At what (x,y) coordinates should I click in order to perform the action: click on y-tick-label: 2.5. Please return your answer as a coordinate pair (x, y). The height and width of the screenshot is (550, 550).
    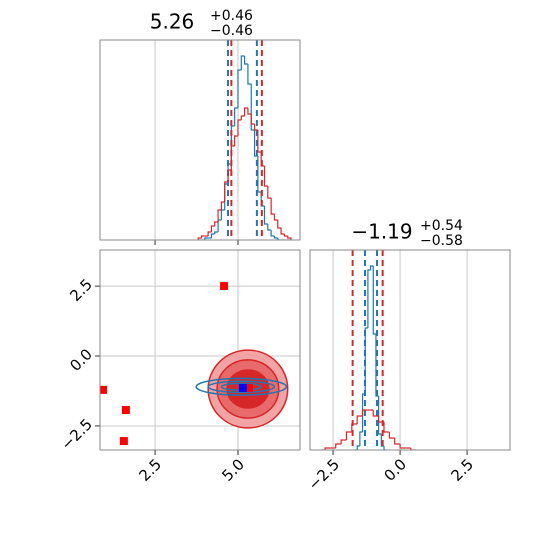
    Looking at the image, I should click on (81, 290).